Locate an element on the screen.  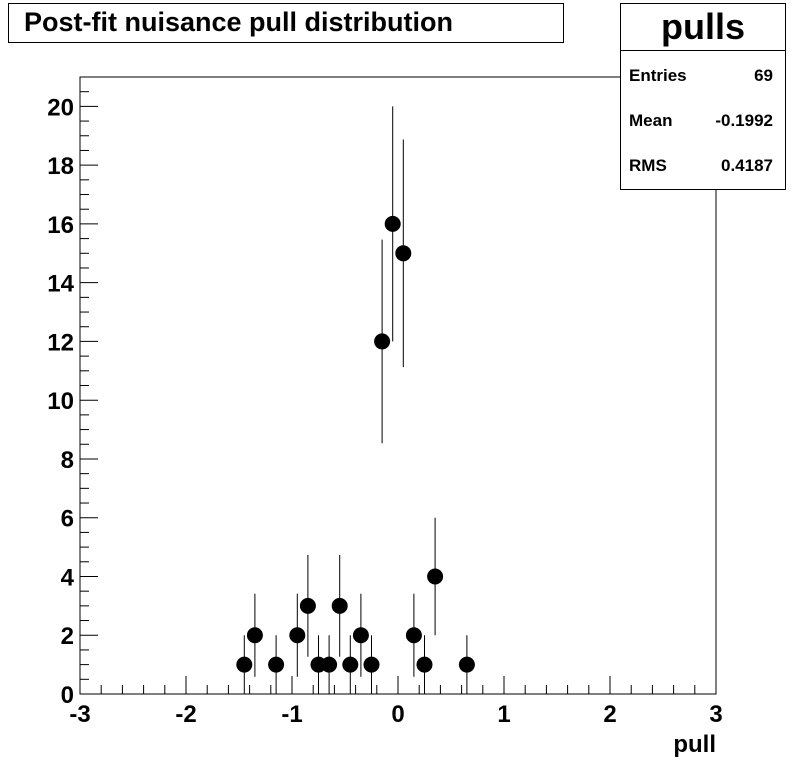
y-tick-label: 6 is located at coordinates (67, 519).